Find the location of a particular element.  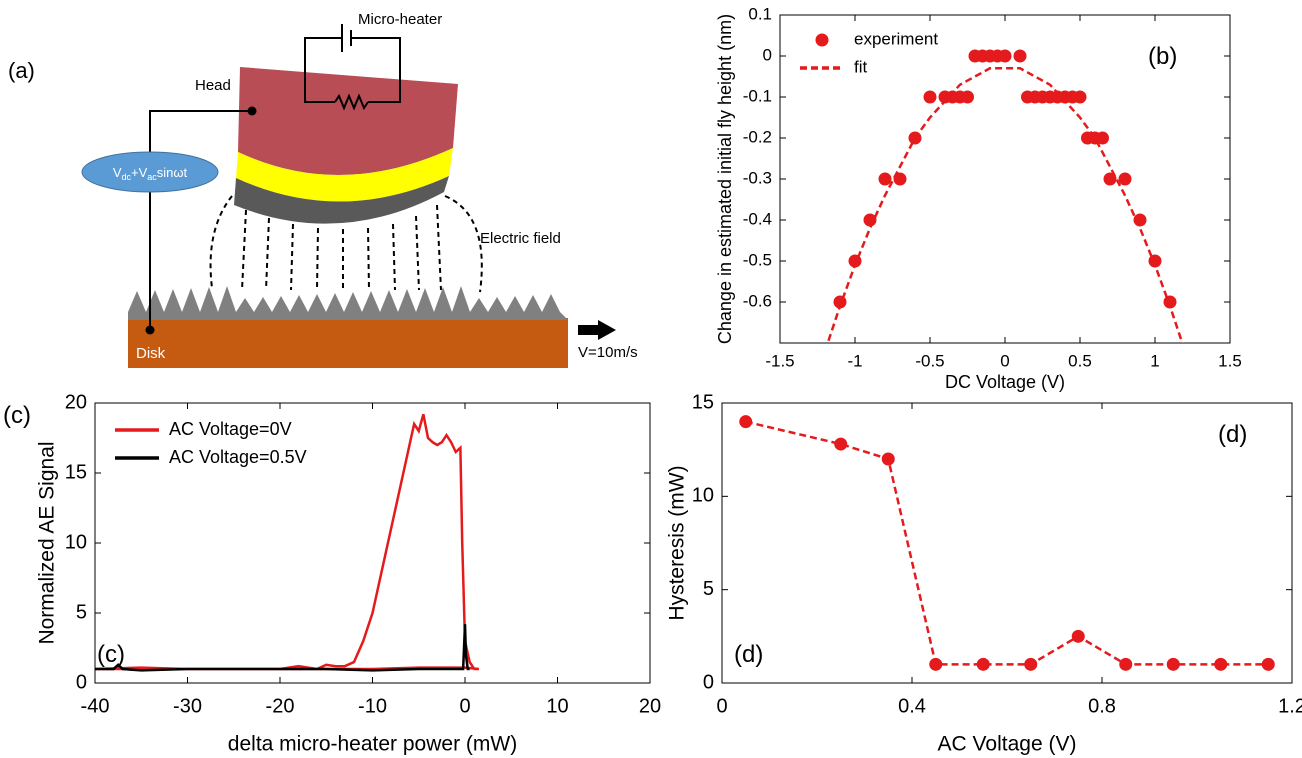

legend-label: AC Voltage=0V is located at coordinates (230, 429).